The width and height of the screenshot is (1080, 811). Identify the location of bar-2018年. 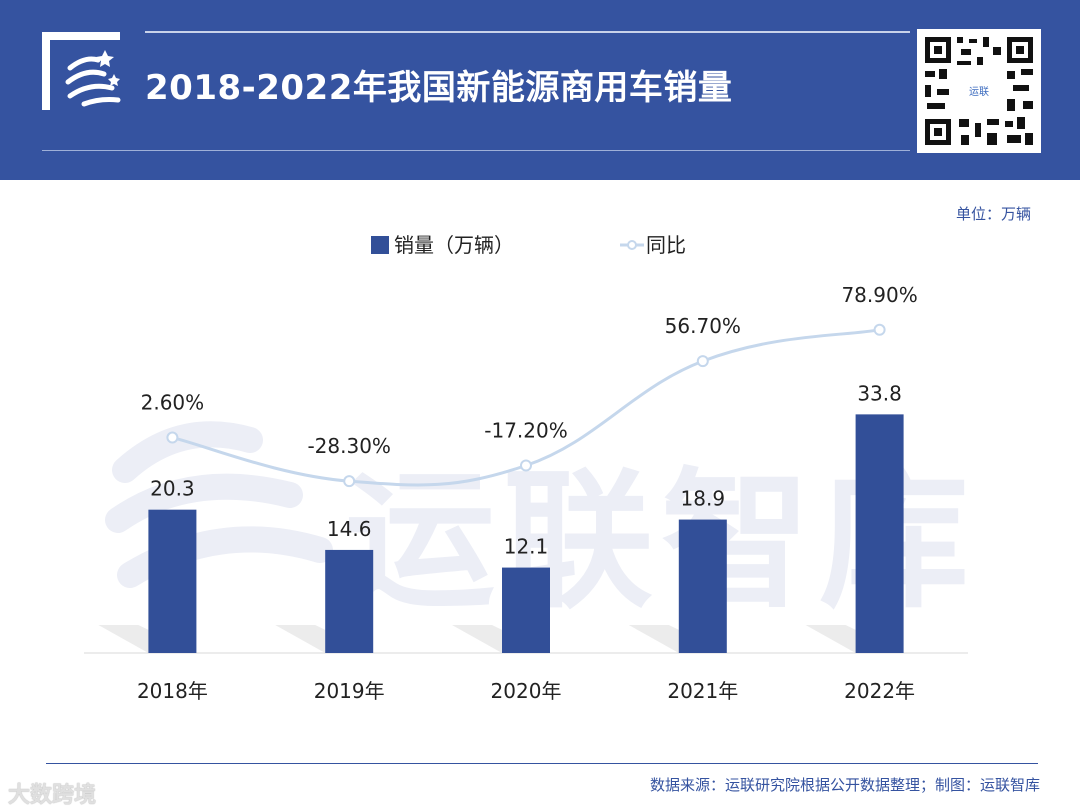
(172, 581).